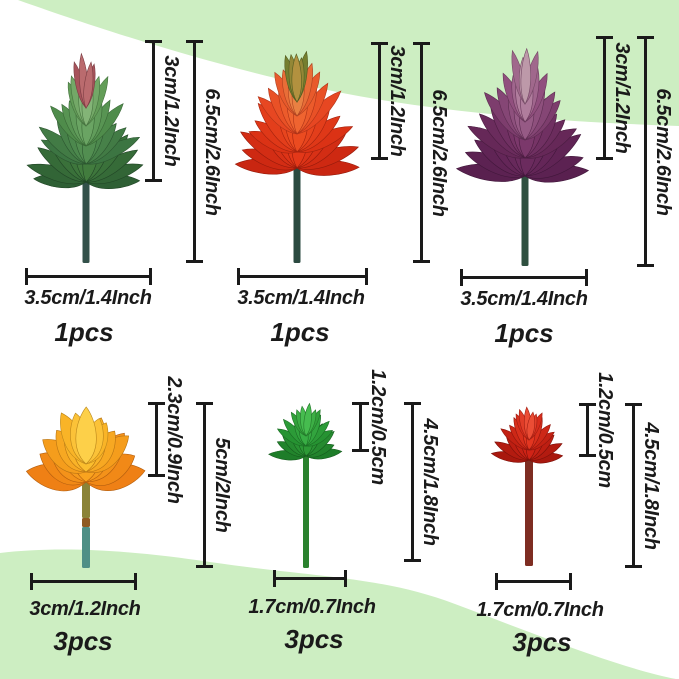 This screenshot has width=679, height=679. What do you see at coordinates (522, 156) in the screenshot?
I see `large-purple-succulent-illustration` at bounding box center [522, 156].